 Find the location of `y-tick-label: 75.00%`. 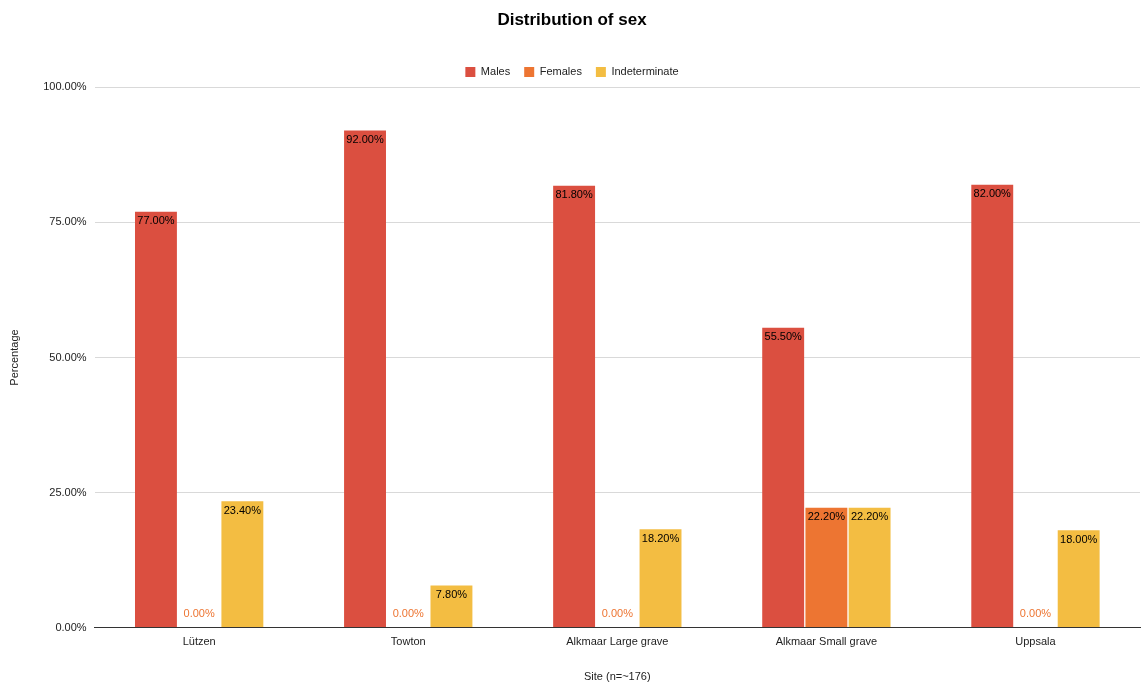

y-tick-label: 75.00% is located at coordinates (68, 221).